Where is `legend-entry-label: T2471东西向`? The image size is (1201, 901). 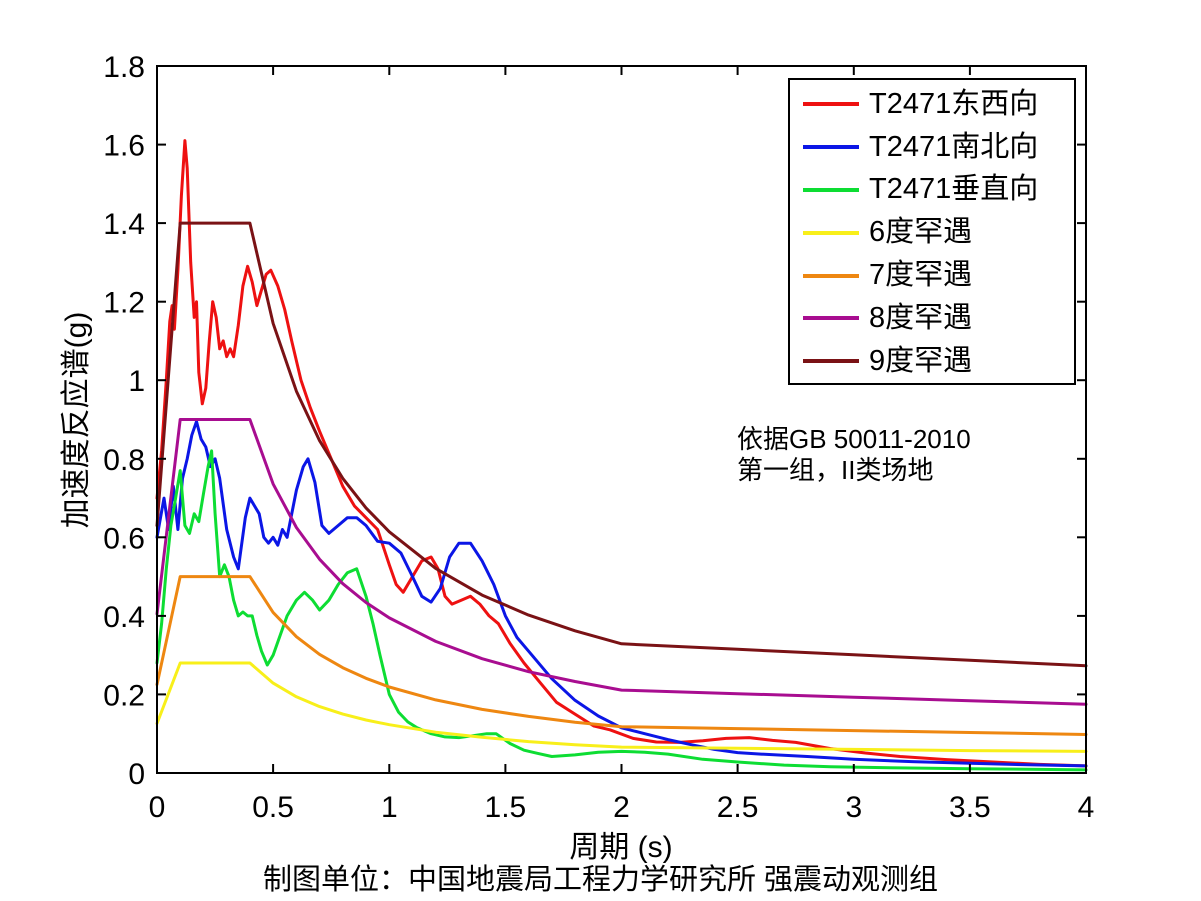 legend-entry-label: T2471东西向 is located at coordinates (954, 103).